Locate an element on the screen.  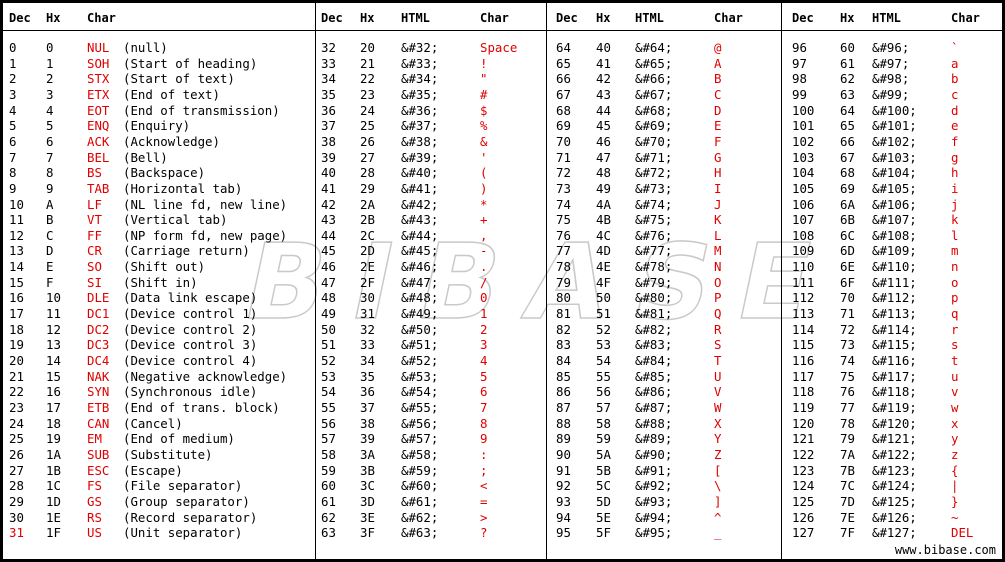
cell-dec: 54 is located at coordinates (328, 392).